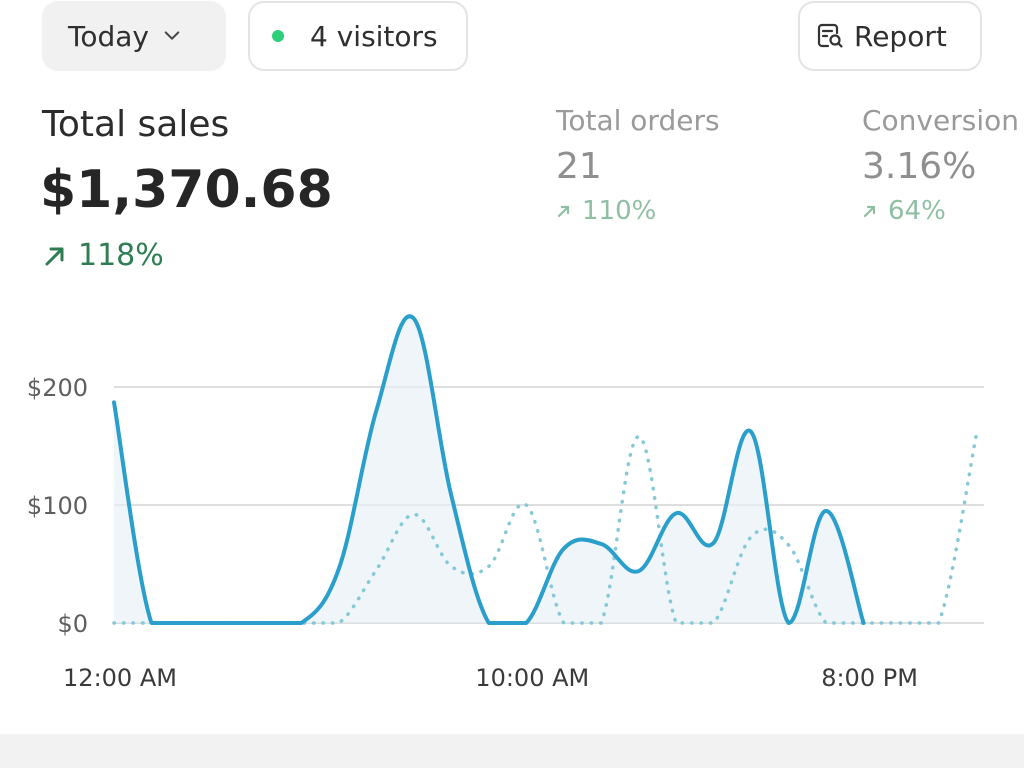 The height and width of the screenshot is (768, 1024). Describe the element at coordinates (869, 678) in the screenshot. I see `x-tick-label: 8:00 PM` at that location.